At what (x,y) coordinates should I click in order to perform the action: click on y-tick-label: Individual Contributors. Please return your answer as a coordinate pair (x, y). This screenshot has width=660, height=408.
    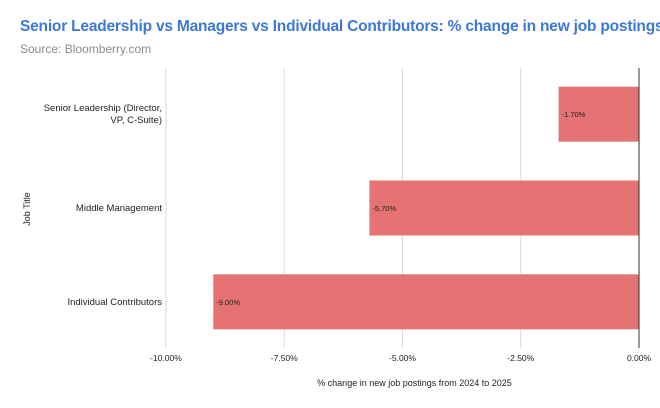
    Looking at the image, I should click on (114, 302).